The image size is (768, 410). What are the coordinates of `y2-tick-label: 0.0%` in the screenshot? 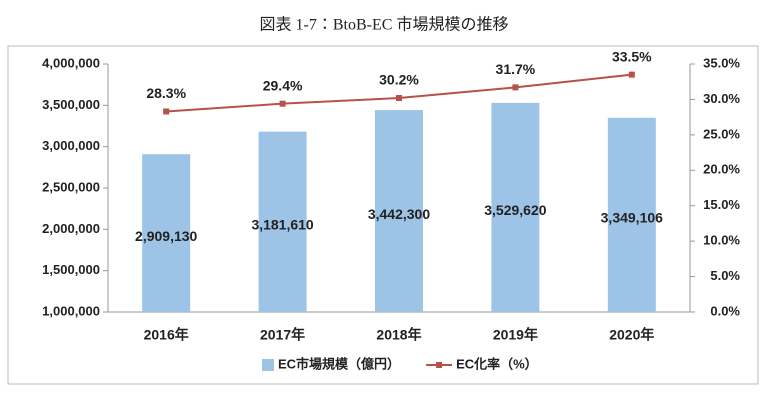 It's located at (725, 310).